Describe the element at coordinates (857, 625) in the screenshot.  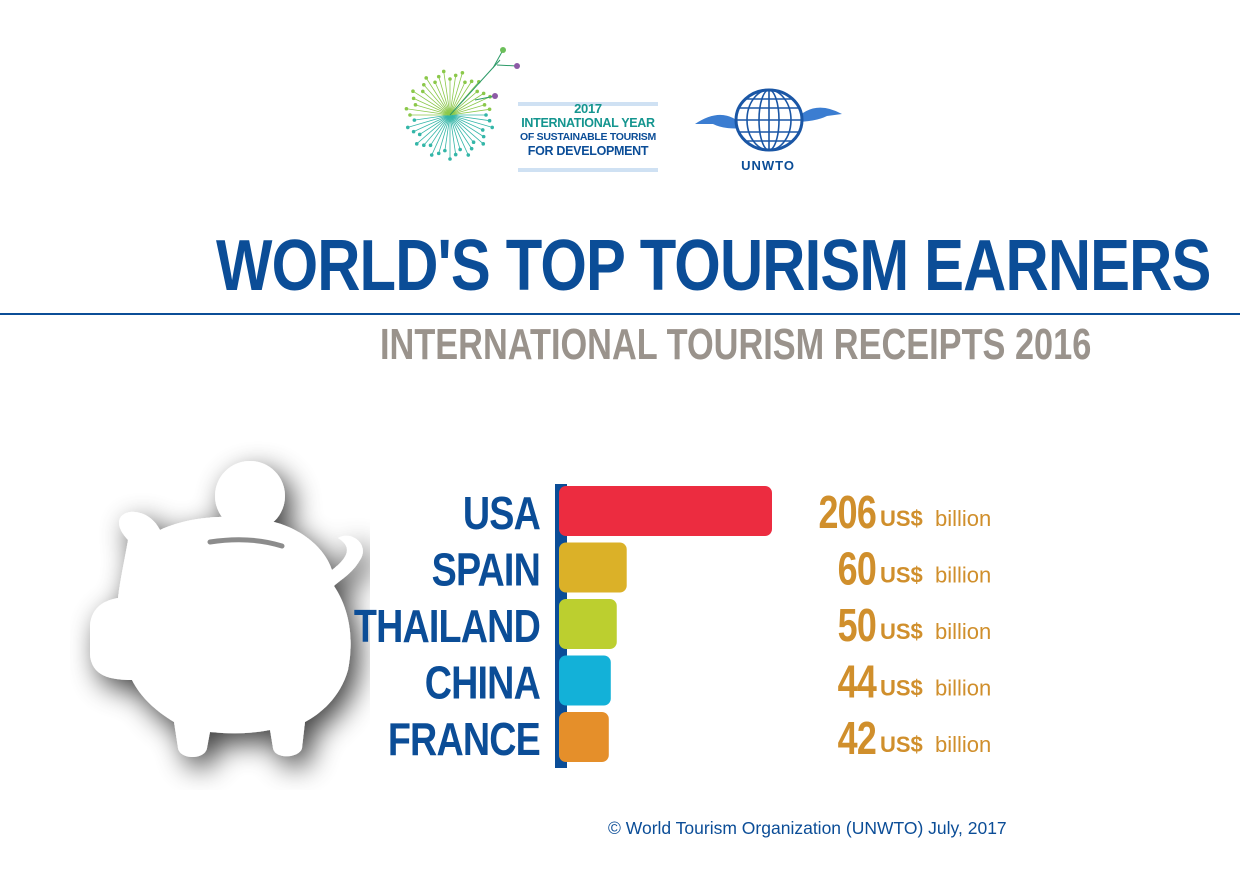
I see `value-label-thailand: 50` at that location.